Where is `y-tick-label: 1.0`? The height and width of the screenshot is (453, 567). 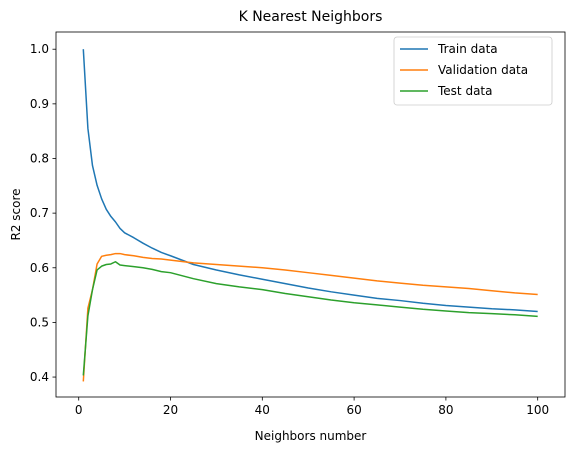
y-tick-label: 1.0 is located at coordinates (39, 49).